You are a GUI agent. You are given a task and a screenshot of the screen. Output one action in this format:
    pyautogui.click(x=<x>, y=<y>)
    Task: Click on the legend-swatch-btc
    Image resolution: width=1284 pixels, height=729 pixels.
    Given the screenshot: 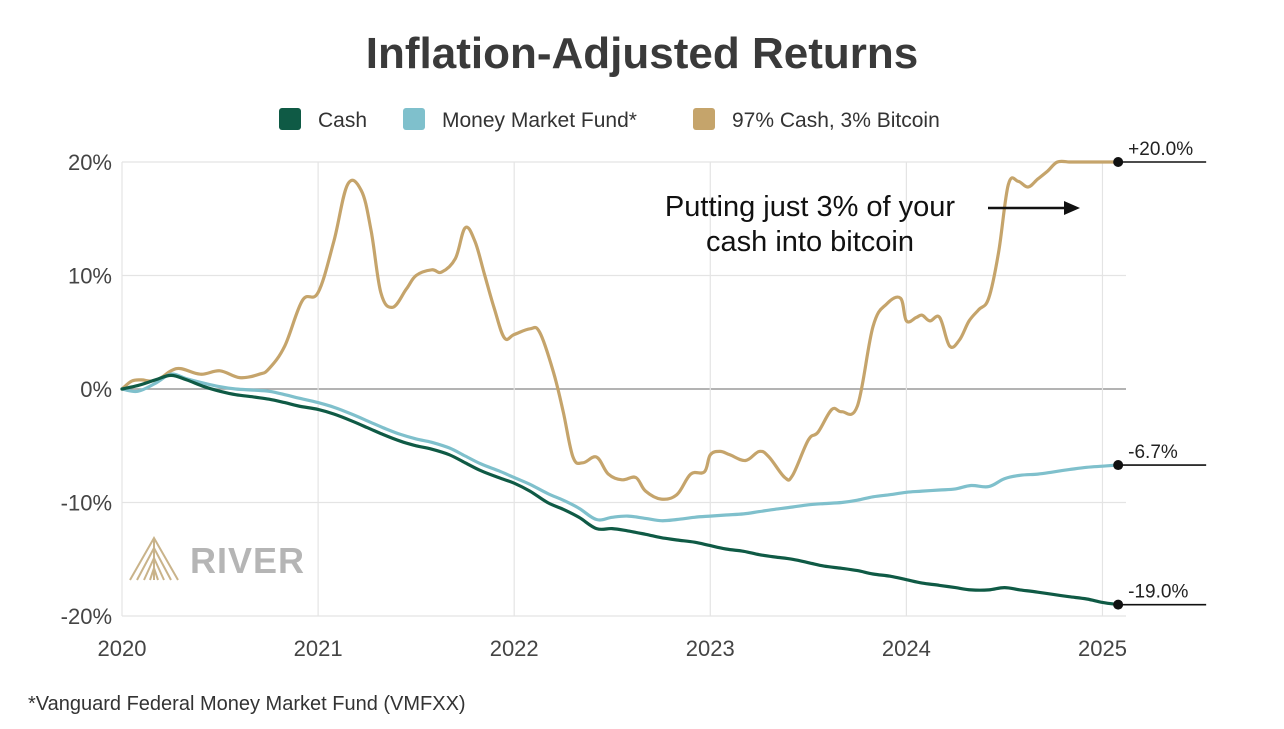 What is the action you would take?
    pyautogui.click(x=704, y=119)
    